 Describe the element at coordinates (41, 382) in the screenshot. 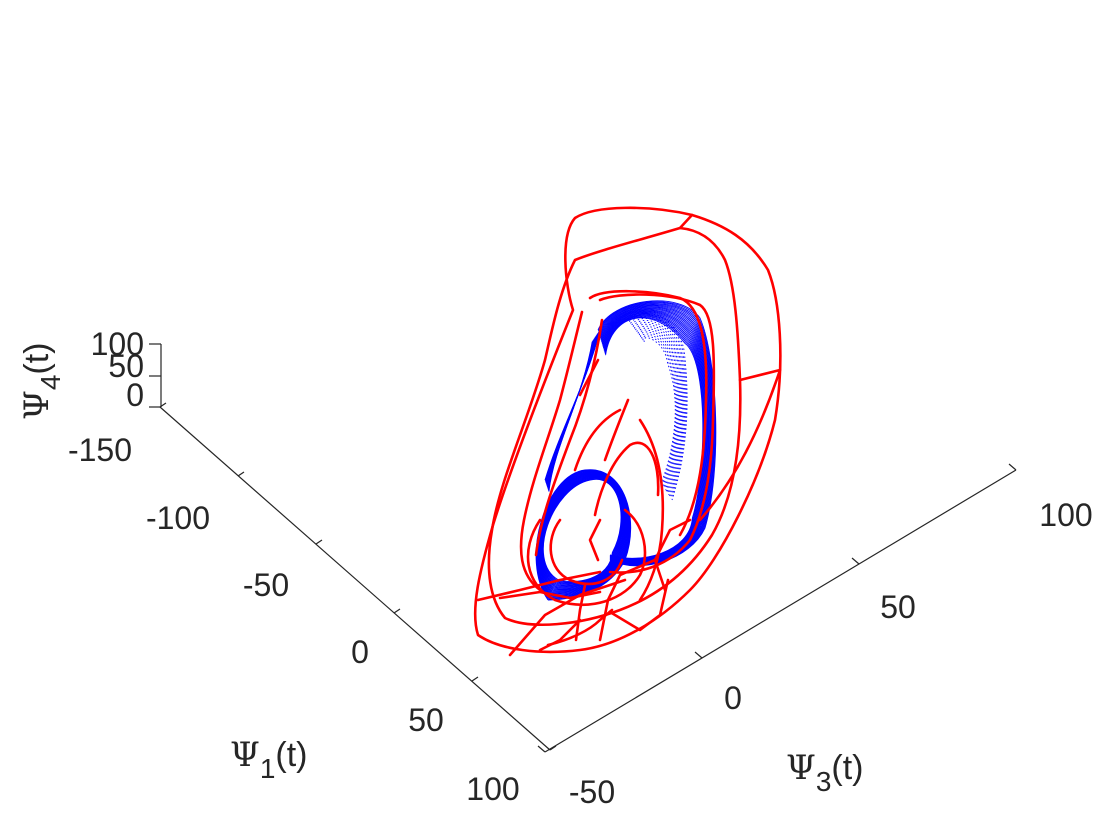

I see `z-axis-label: Ψ4(t)` at that location.